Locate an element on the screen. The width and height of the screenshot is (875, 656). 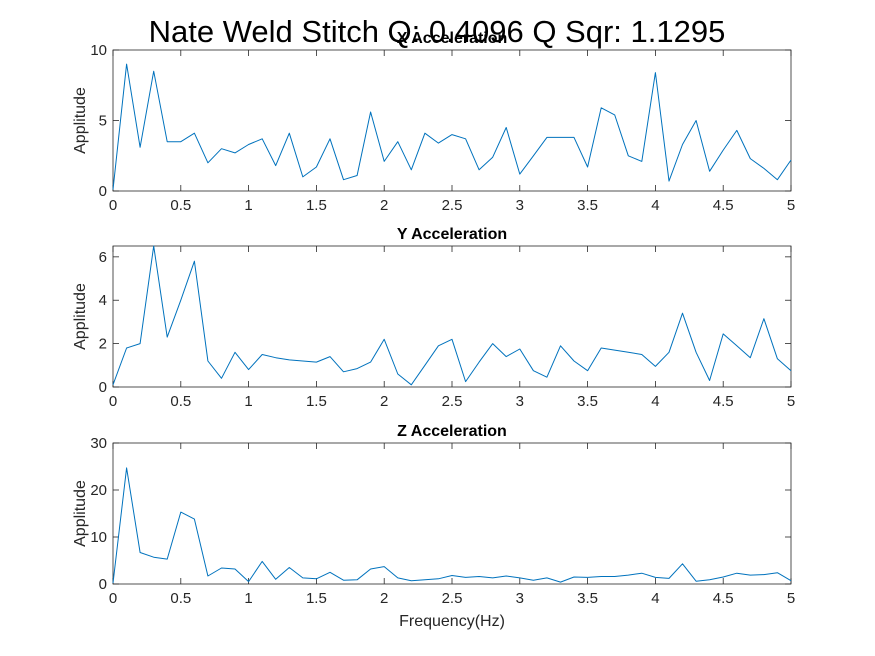
x-acceleration-xtick-label: 0 is located at coordinates (113, 205).